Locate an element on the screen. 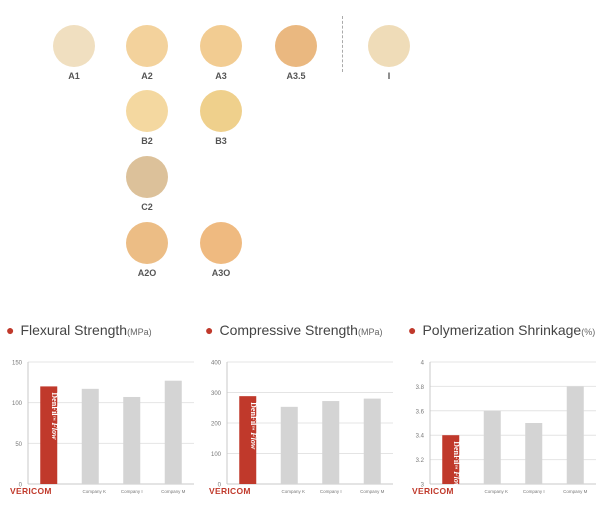 The width and height of the screenshot is (600, 508). shade-a3-5: A3.5 is located at coordinates (296, 53).